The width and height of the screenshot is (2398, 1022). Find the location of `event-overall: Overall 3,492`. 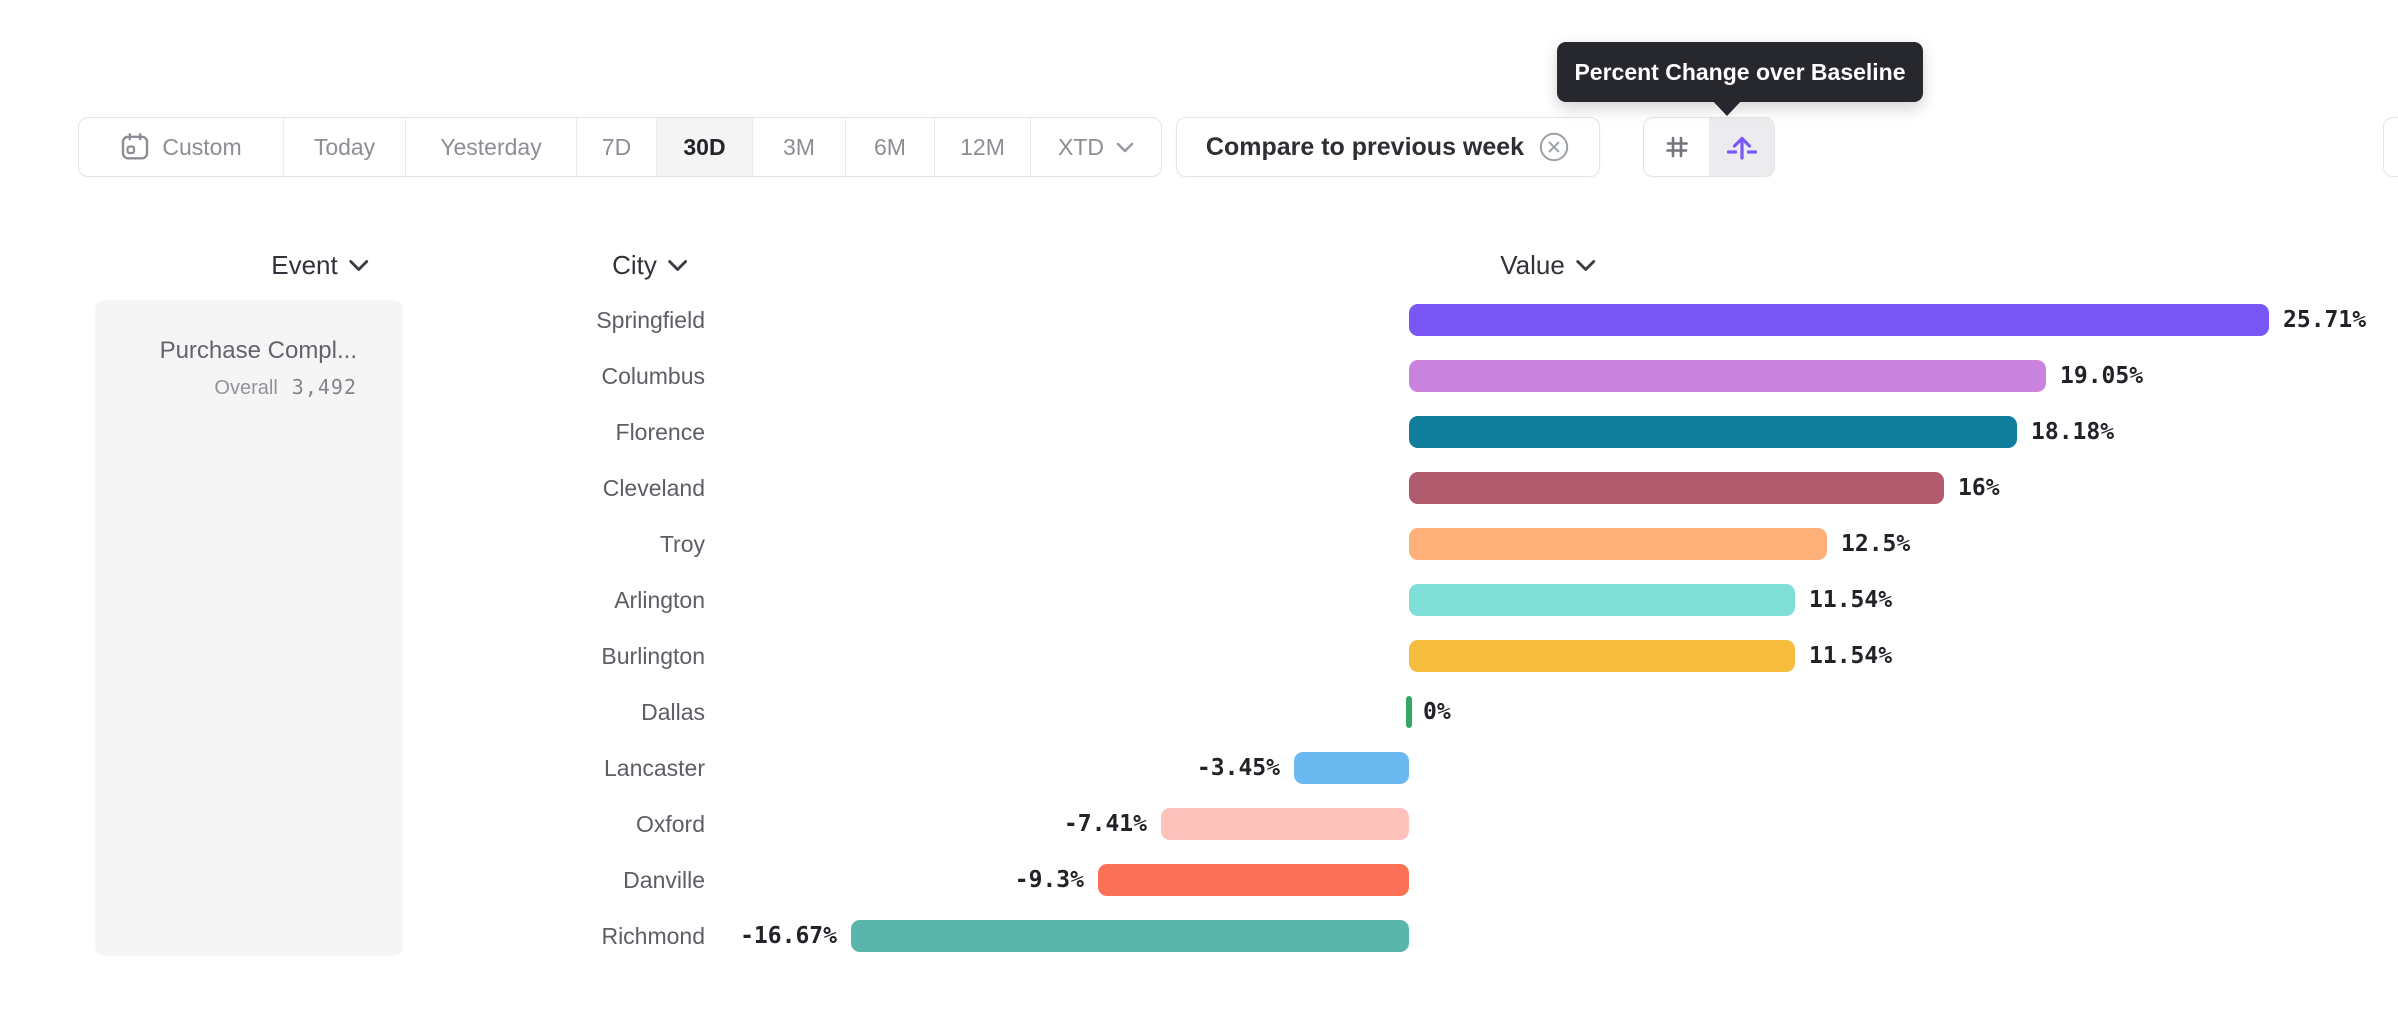

event-overall: Overall 3,492 is located at coordinates (258, 387).